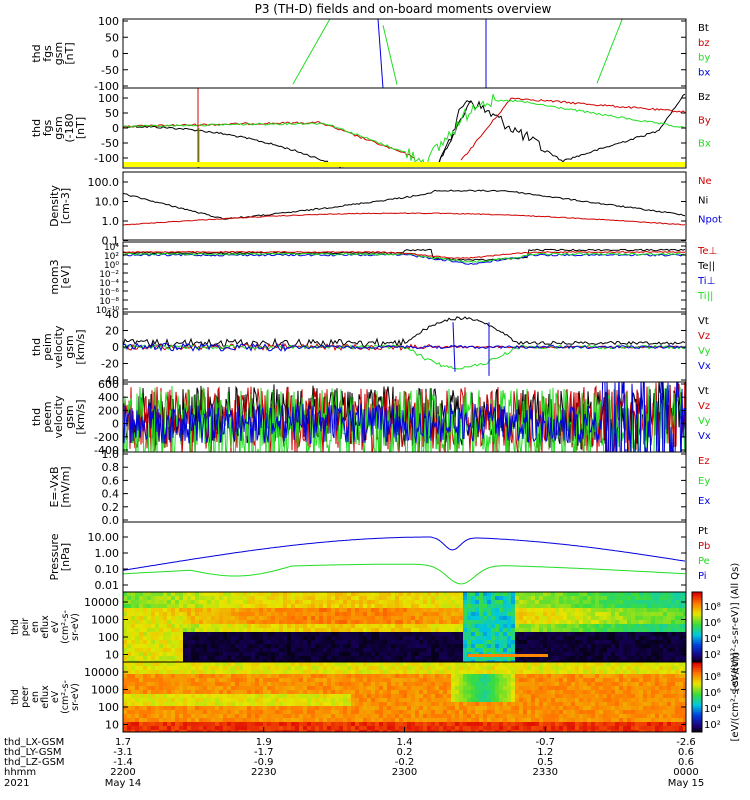 This screenshot has width=750, height=800. Describe the element at coordinates (65, 557) in the screenshot. I see `y-axis-label-line: [nPa]` at that location.